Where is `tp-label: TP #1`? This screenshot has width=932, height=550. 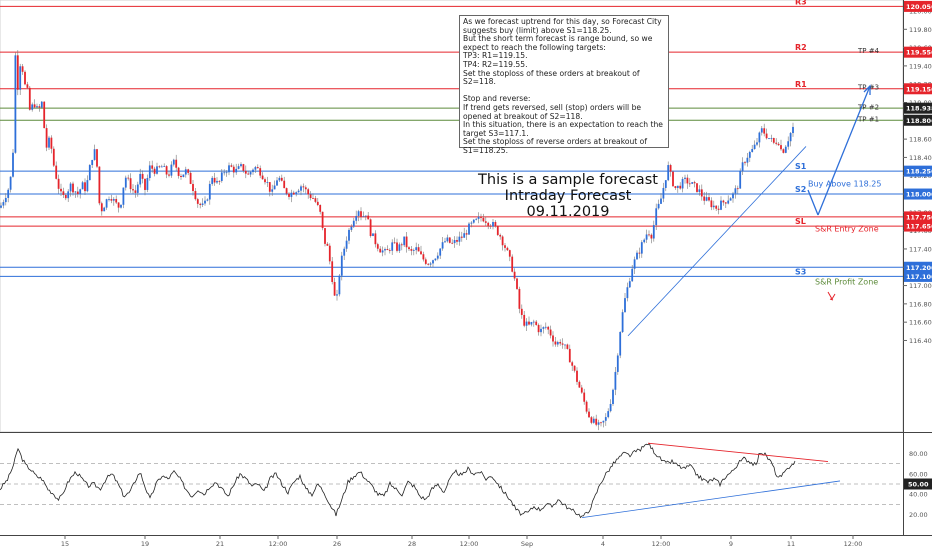 tp-label: TP #1 is located at coordinates (868, 120).